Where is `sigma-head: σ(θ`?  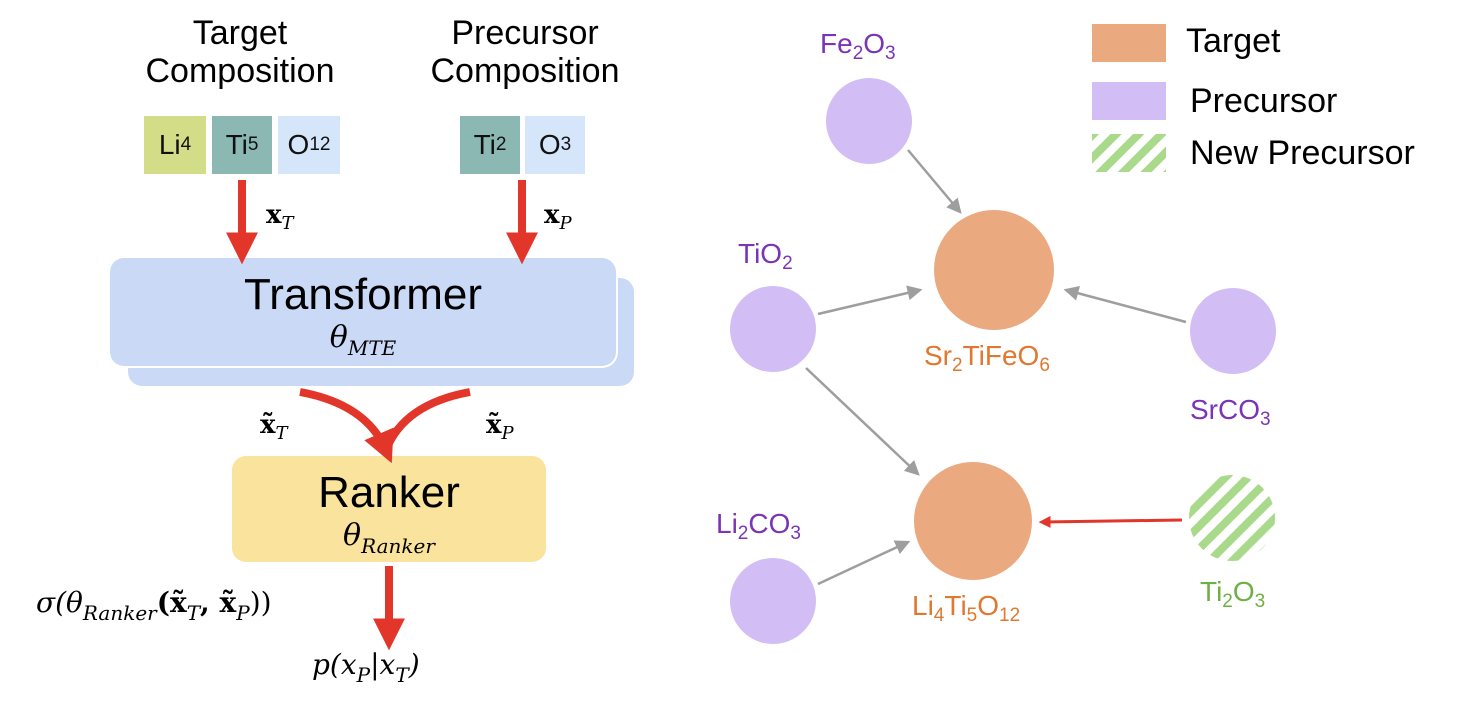
sigma-head: σ(θ is located at coordinates (59, 602).